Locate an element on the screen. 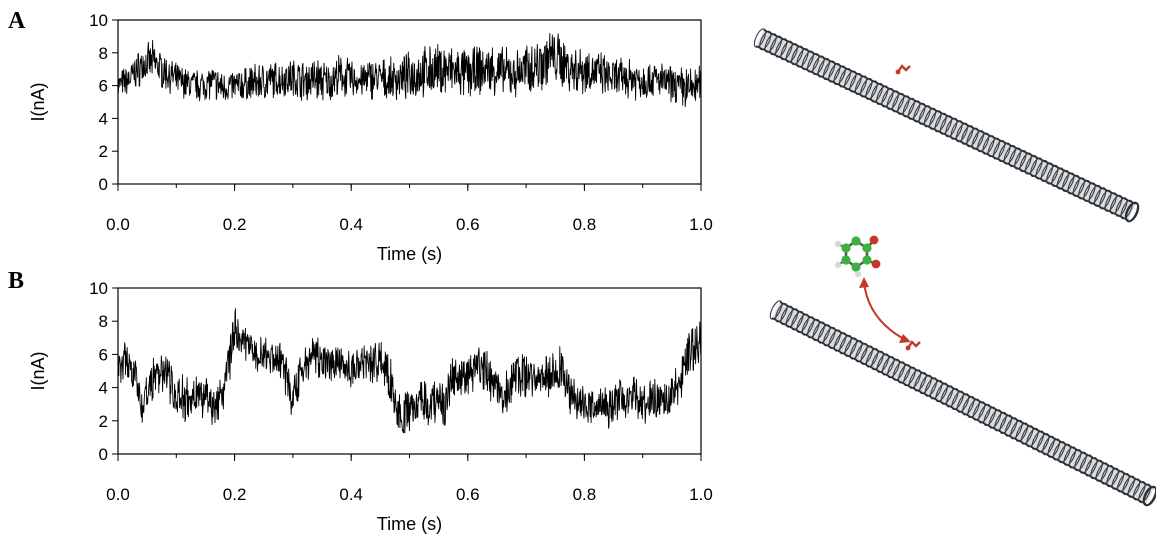  x-tick-label: 0.0 is located at coordinates (118, 224).